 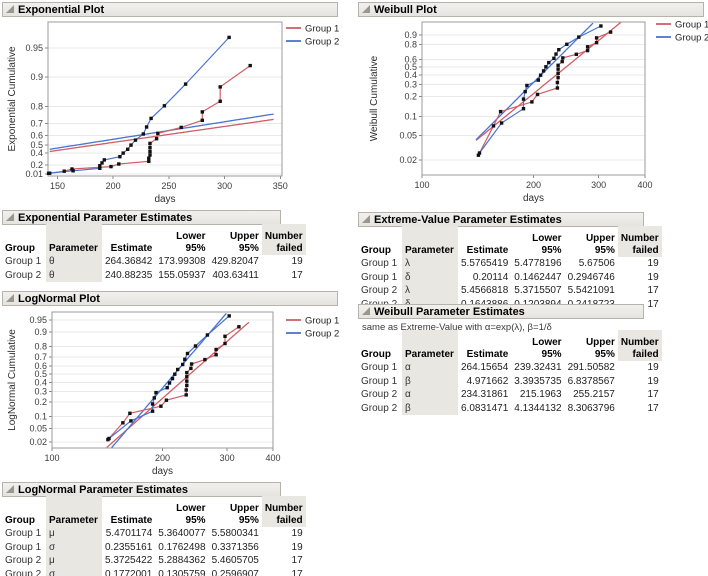 What do you see at coordinates (40, 366) in the screenshot?
I see `y-tick-label: 0.6` at bounding box center [40, 366].